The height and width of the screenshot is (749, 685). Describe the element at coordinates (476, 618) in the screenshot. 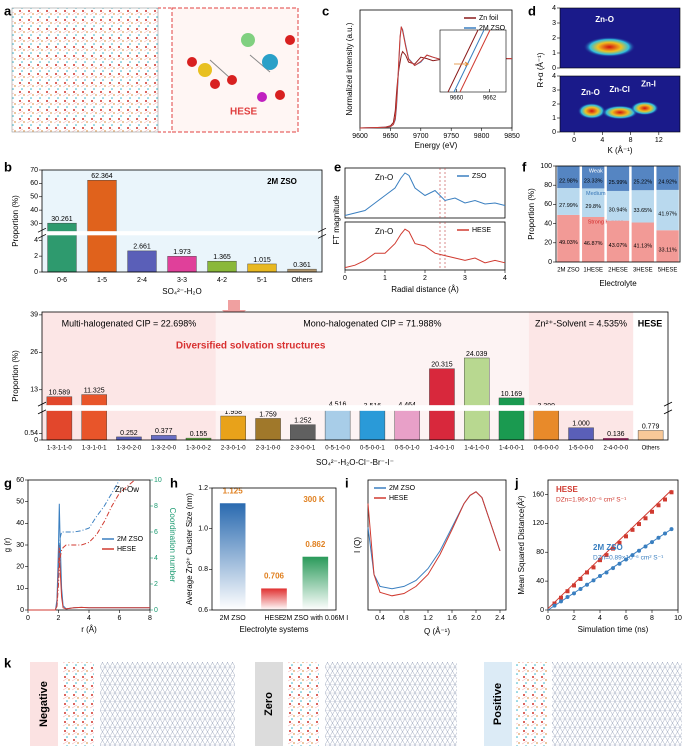

I see `x-tick-label: 2.0` at that location.